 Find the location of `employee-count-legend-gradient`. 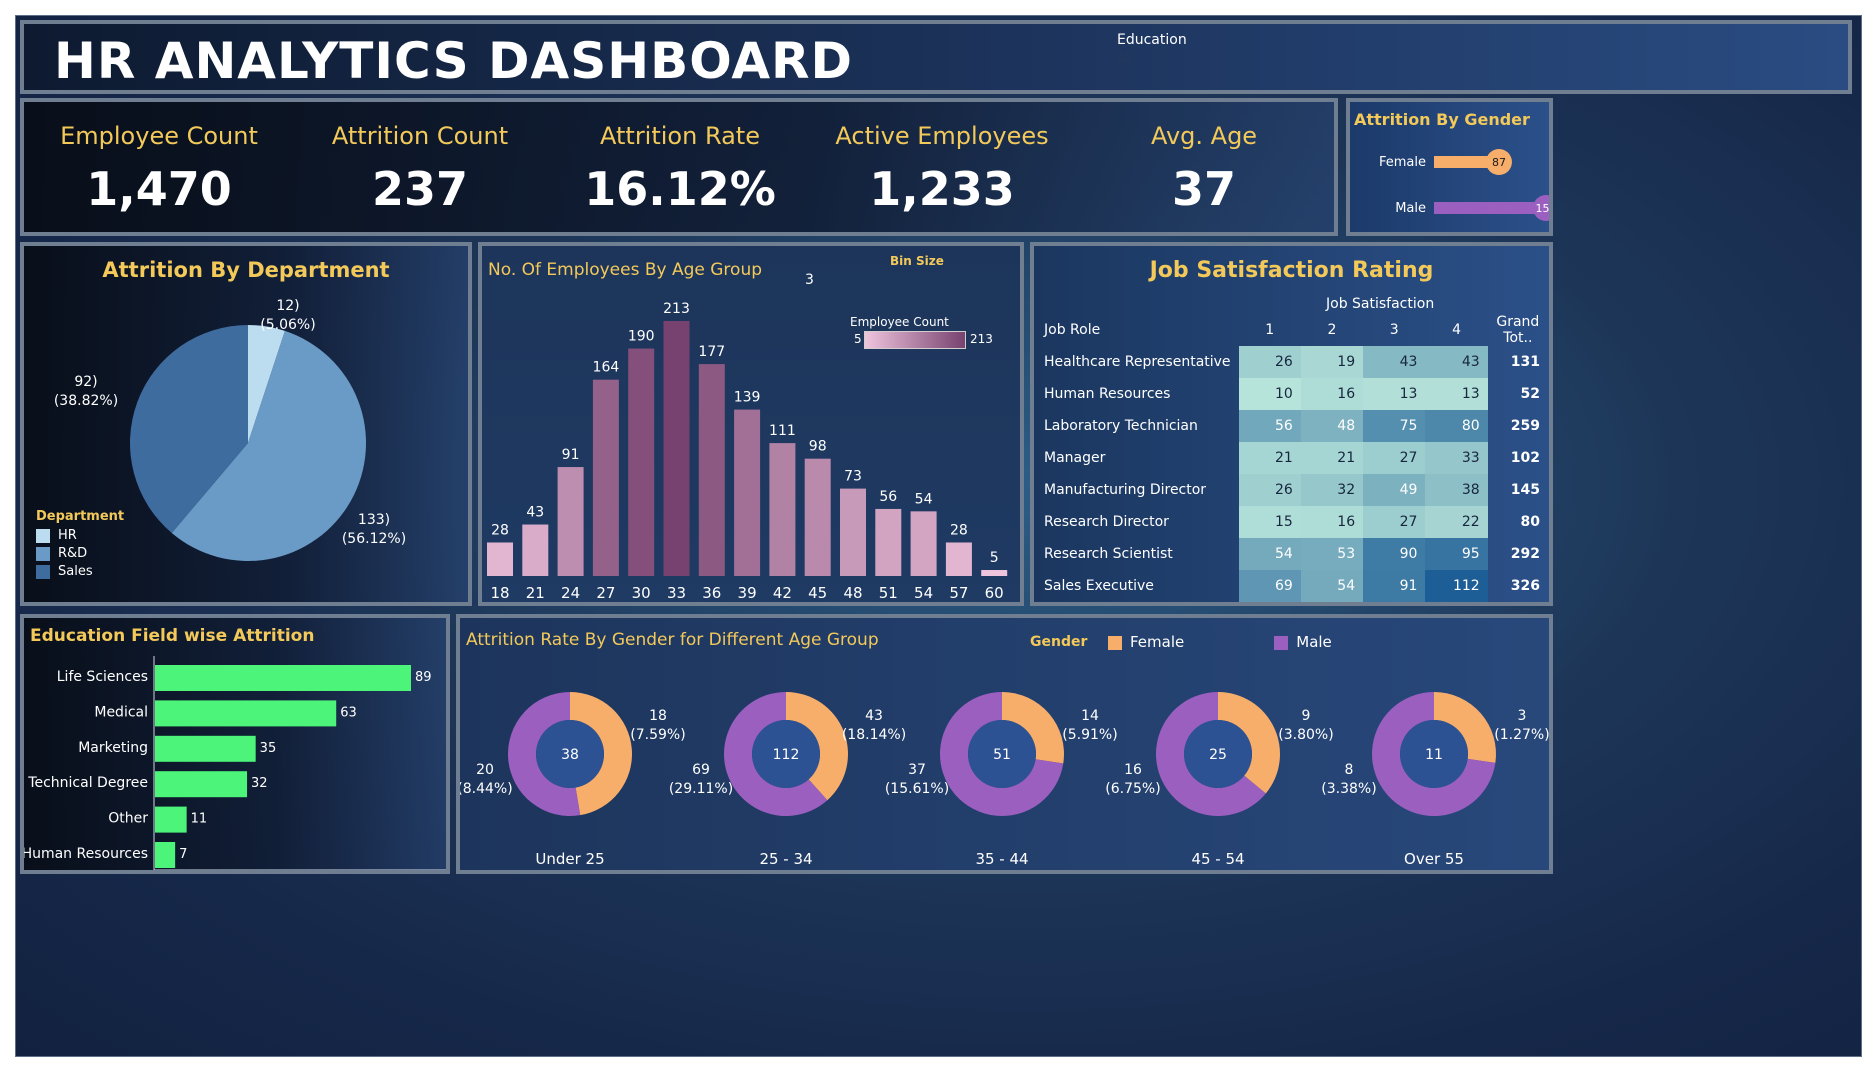

employee-count-legend-gradient is located at coordinates (915, 340).